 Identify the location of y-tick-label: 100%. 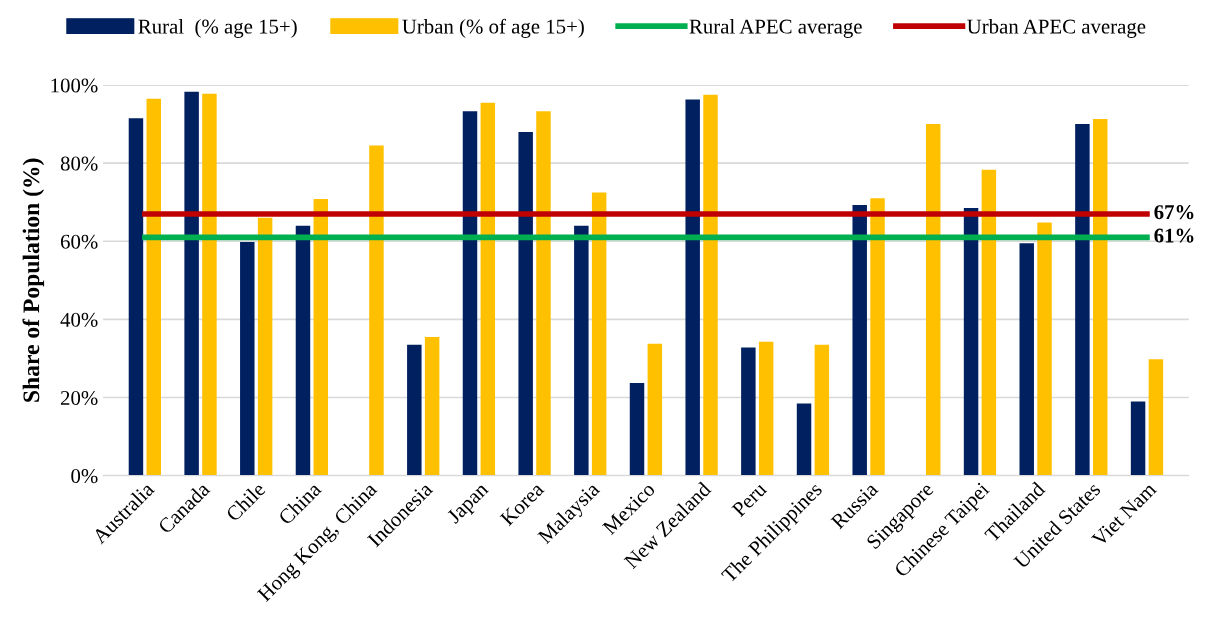
(74, 85).